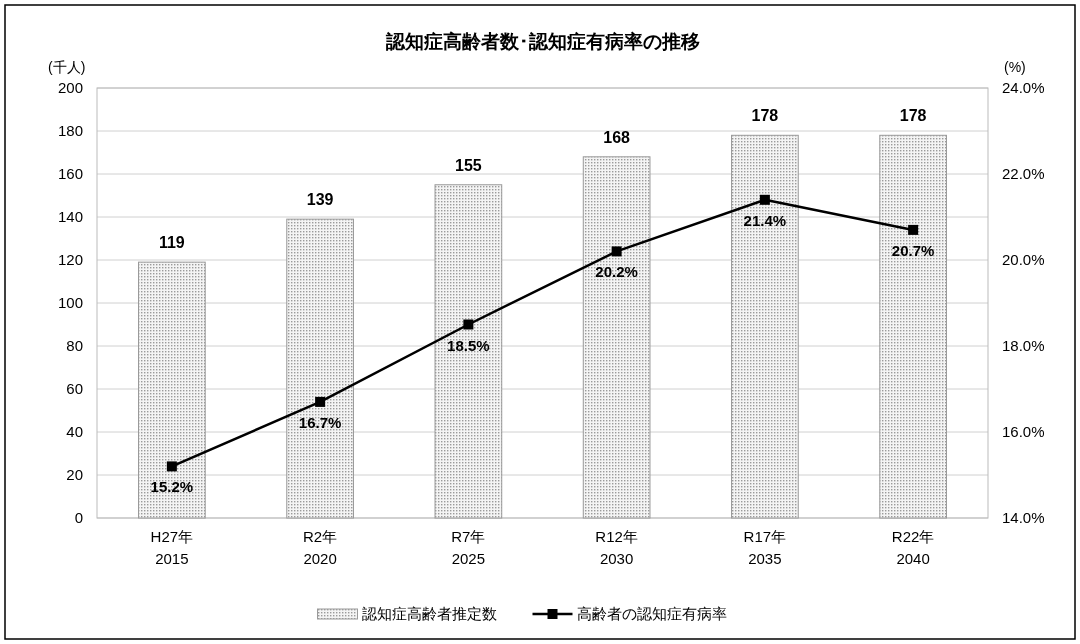 Image resolution: width=1080 pixels, height=644 pixels. I want to click on legend-label: 認知症高齢者推定数, so click(429, 614).